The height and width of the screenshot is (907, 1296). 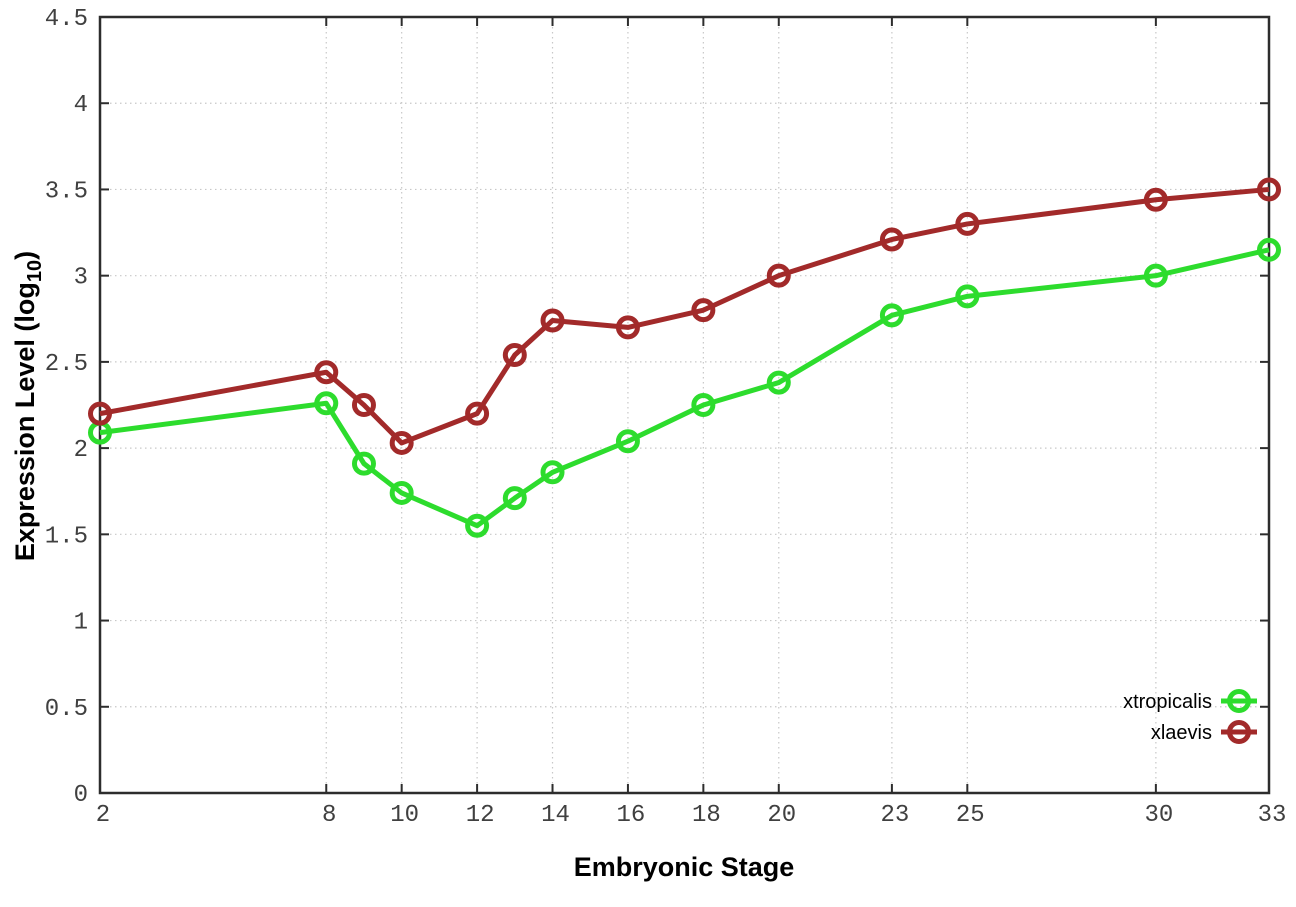 I want to click on y-axis-title-subscript: 10, so click(x=35, y=271).